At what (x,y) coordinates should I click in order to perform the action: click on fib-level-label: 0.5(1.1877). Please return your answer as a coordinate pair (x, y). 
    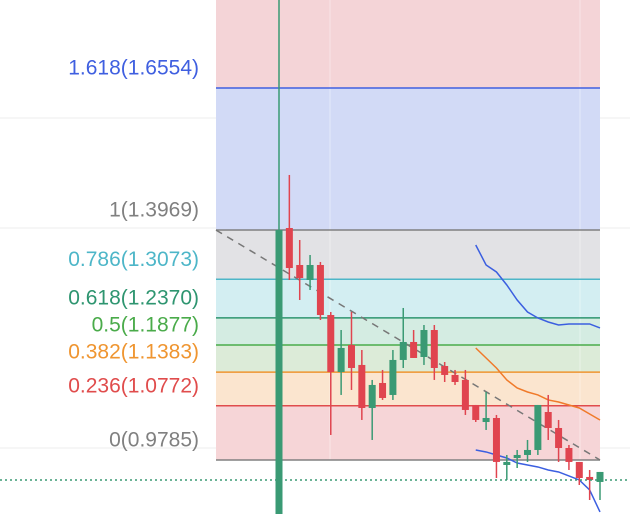
    Looking at the image, I should click on (145, 325).